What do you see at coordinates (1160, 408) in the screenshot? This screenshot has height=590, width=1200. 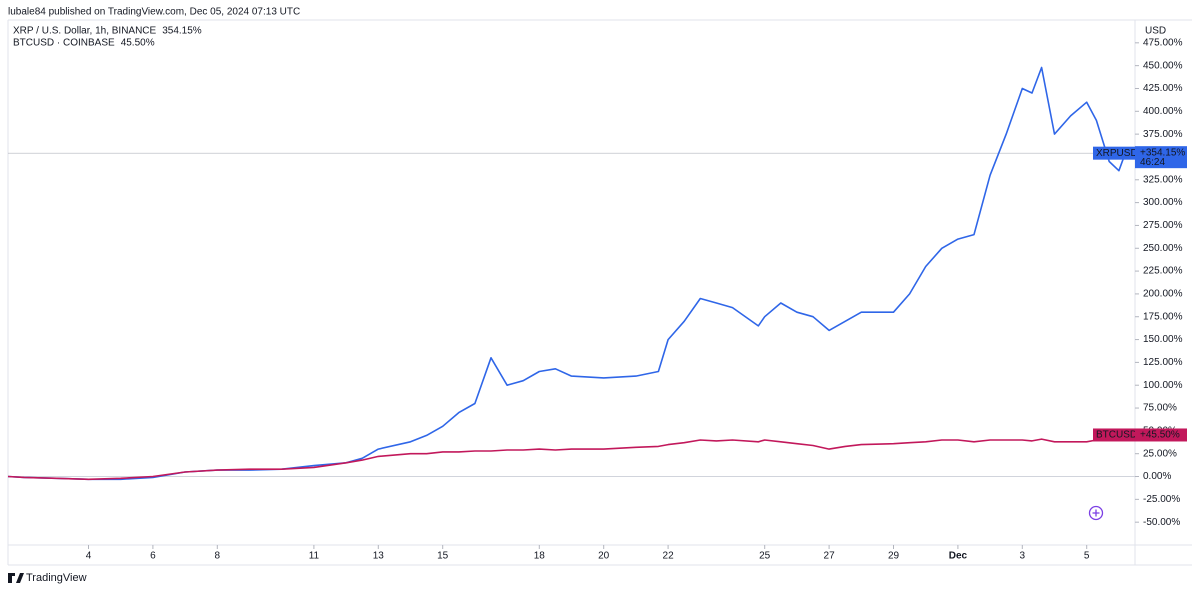 I see `y-tick-label: 75.00%` at bounding box center [1160, 408].